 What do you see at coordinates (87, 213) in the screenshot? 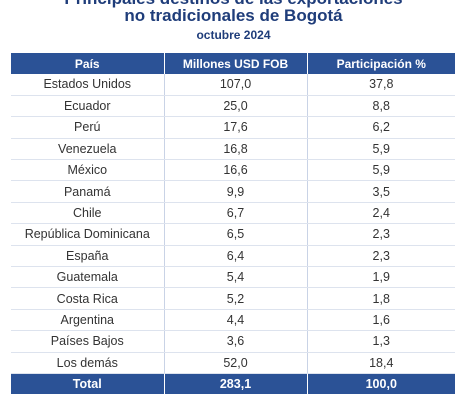
I see `cell-pais: Chile` at bounding box center [87, 213].